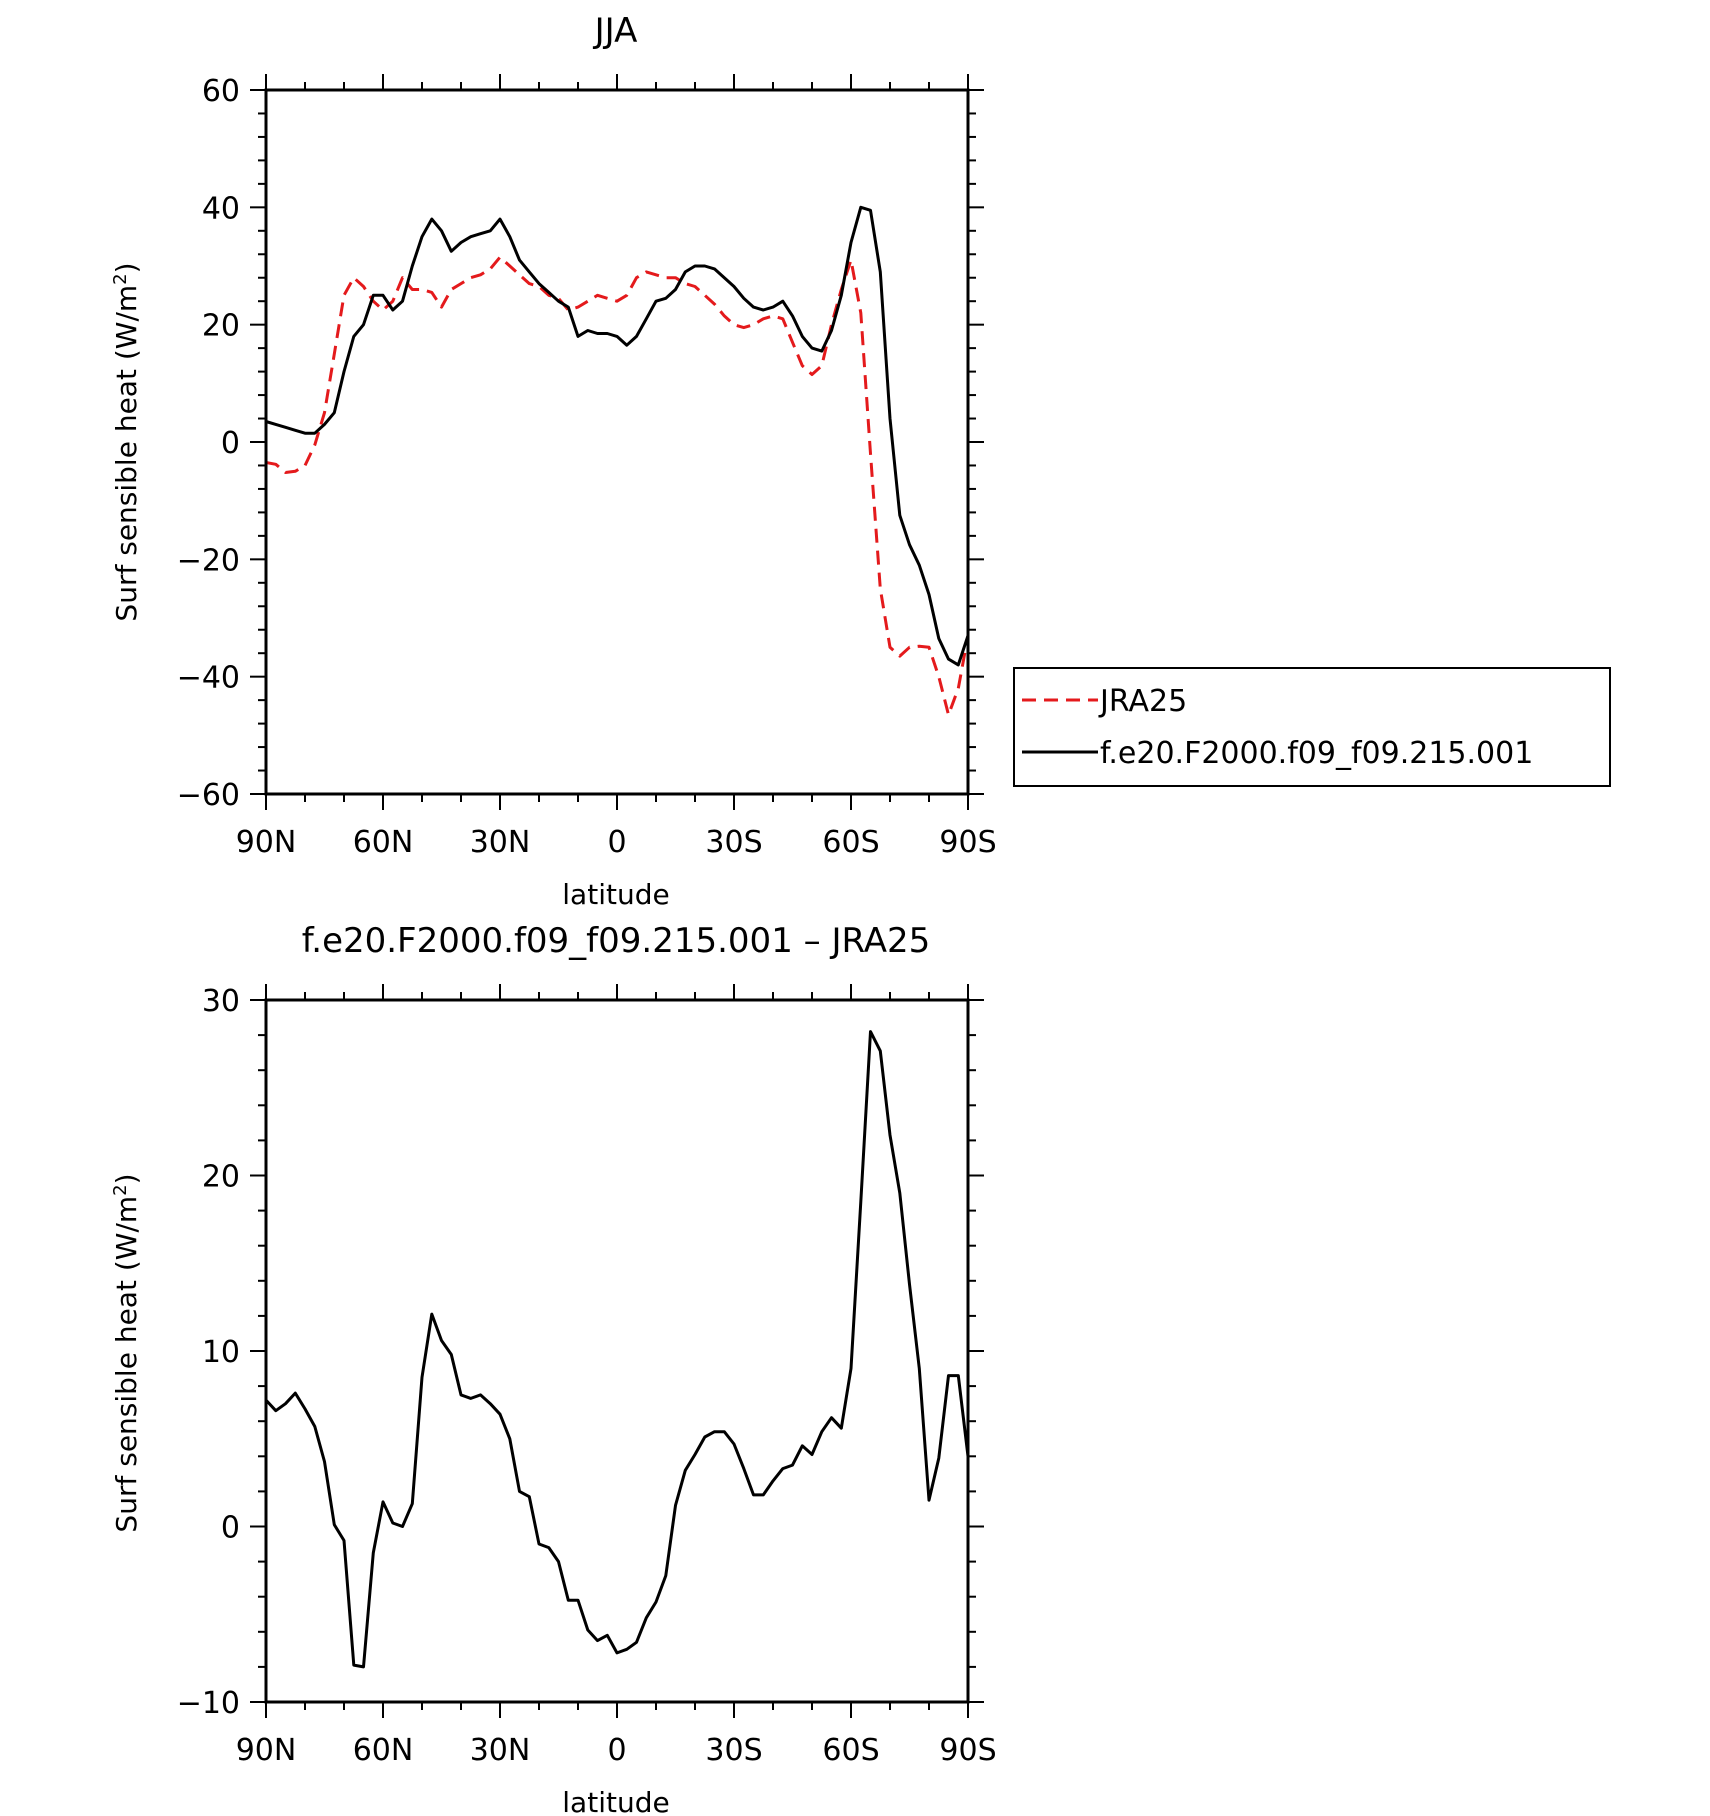 The width and height of the screenshot is (1710, 1816). What do you see at coordinates (221, 208) in the screenshot?
I see `top-y-tick-label: 40` at bounding box center [221, 208].